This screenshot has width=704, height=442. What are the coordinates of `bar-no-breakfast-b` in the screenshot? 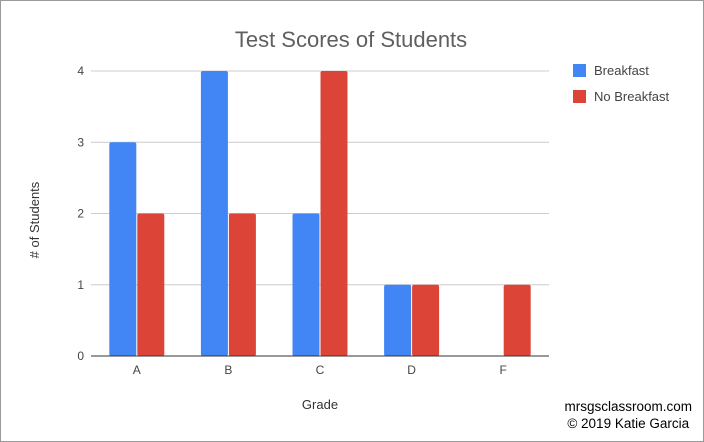 It's located at (242, 284).